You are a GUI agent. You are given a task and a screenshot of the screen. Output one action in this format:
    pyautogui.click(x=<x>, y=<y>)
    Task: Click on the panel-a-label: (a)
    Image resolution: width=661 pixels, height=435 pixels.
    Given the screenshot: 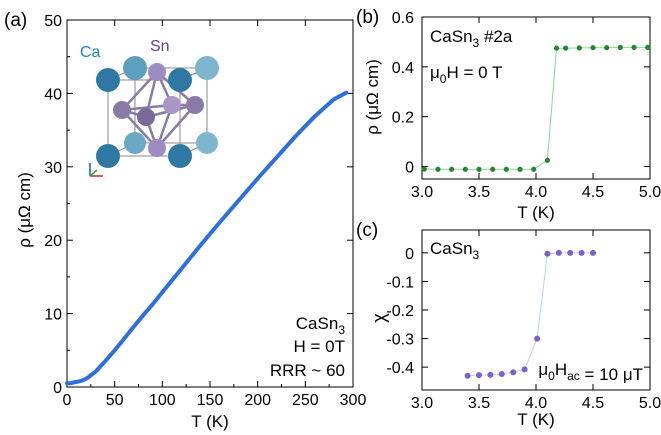 What is the action you would take?
    pyautogui.click(x=15, y=20)
    